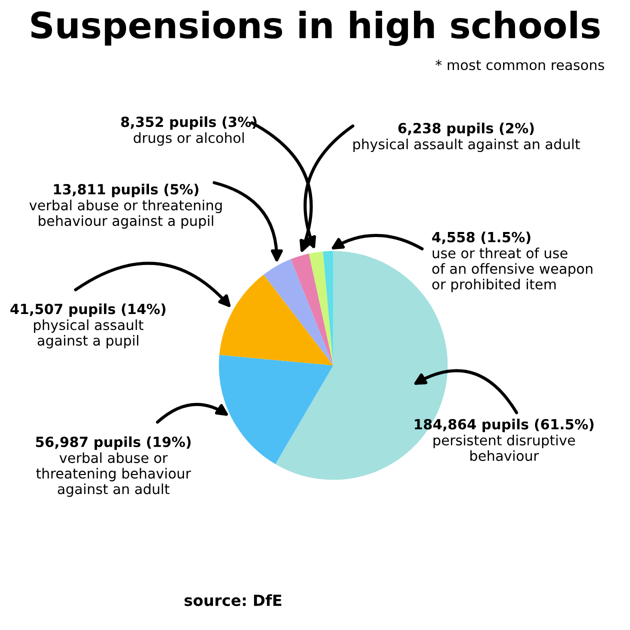  What do you see at coordinates (512, 270) in the screenshot?
I see `slice-label: use or threat of use of an offensive weapon or prohibited item` at bounding box center [512, 270].